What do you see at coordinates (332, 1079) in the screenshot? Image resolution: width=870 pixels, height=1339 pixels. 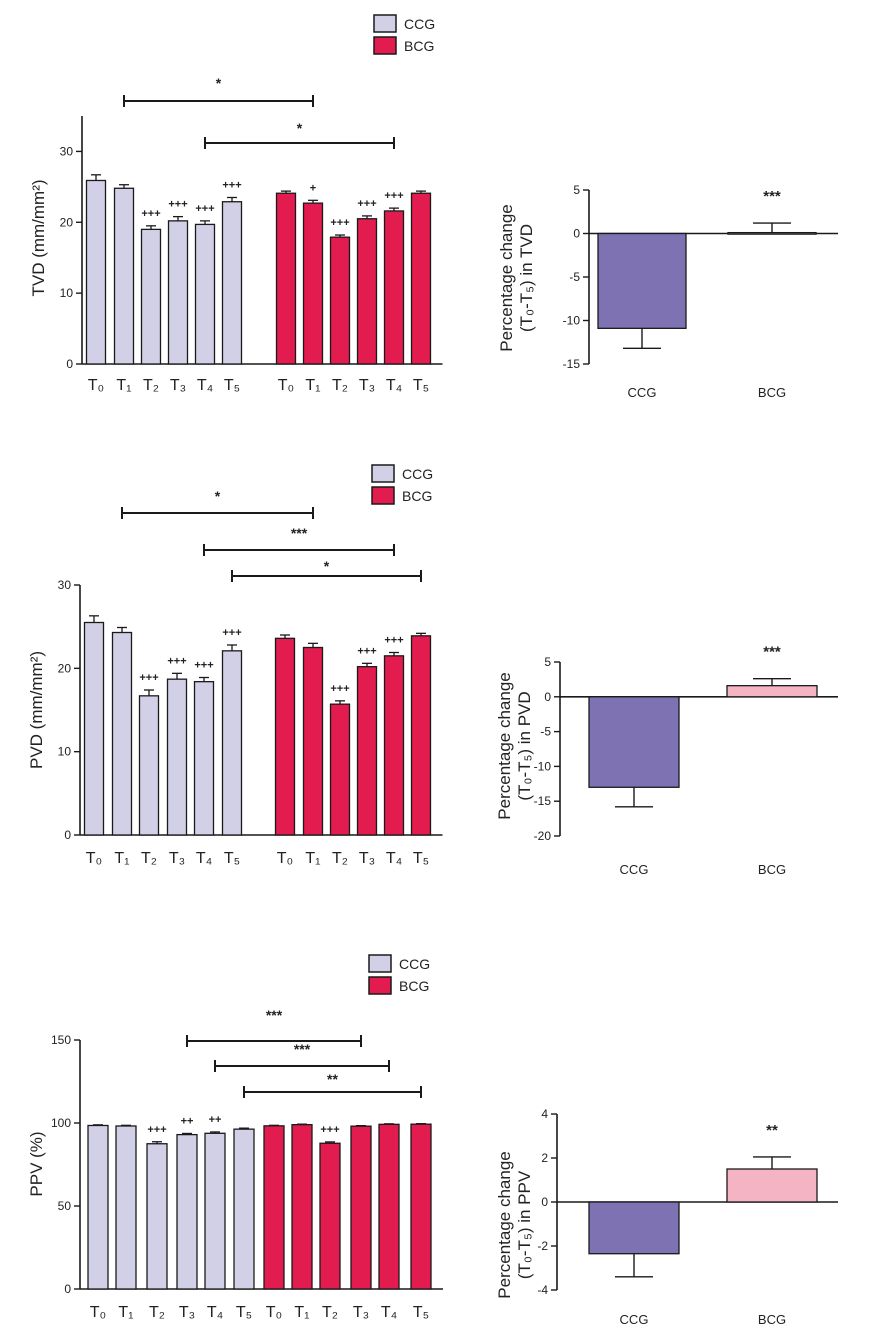 I see `bracket-significance: **` at bounding box center [332, 1079].